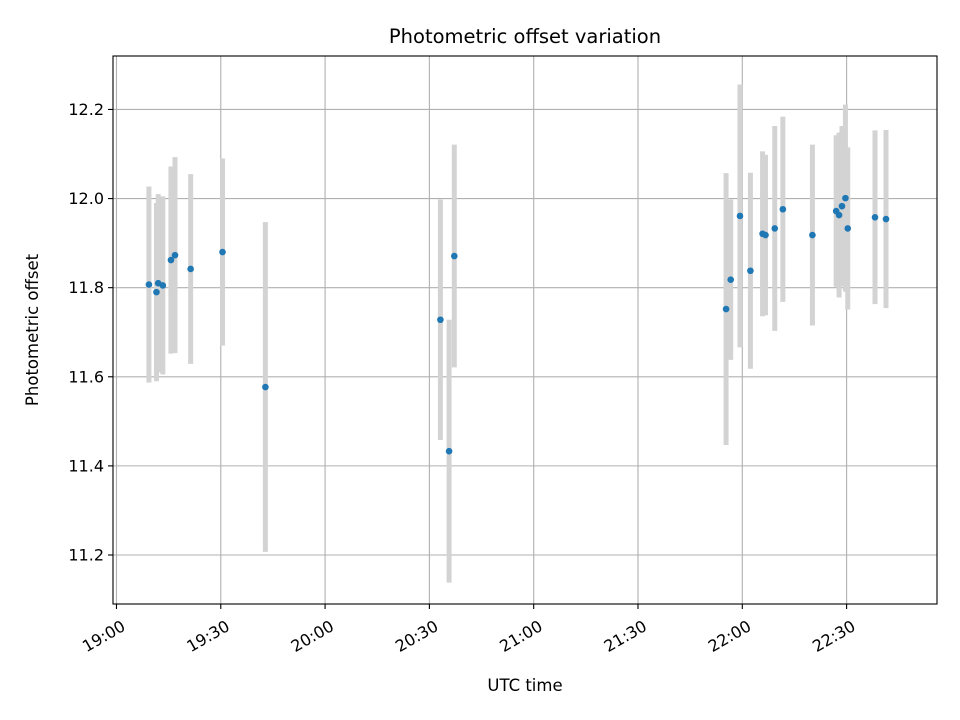  I want to click on y-tick-label: 11.8, so click(86, 287).